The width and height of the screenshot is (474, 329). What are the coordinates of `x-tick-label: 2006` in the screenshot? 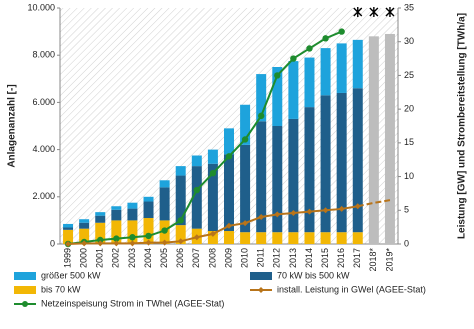 It's located at (180, 258).